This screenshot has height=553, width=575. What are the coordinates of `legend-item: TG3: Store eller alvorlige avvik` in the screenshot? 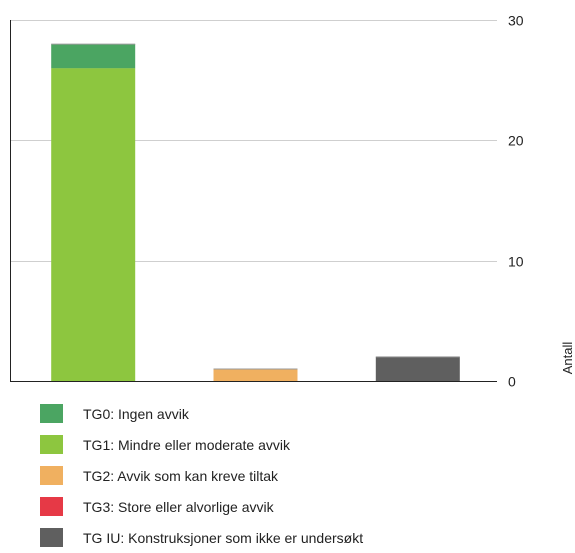 It's located at (201, 506).